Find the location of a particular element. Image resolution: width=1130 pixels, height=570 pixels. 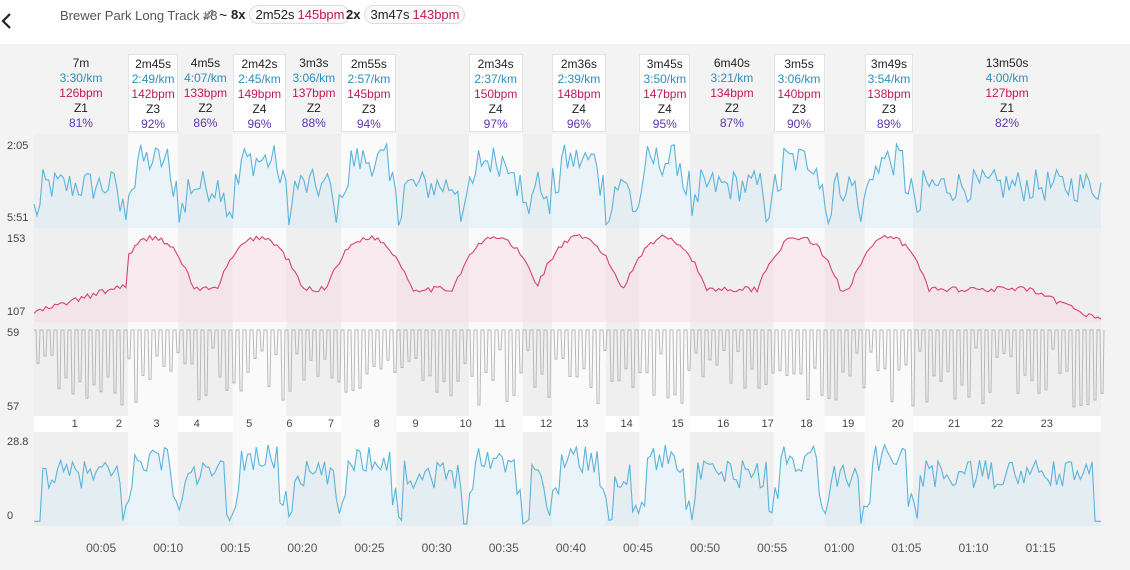

hr-series-line is located at coordinates (567, 276).